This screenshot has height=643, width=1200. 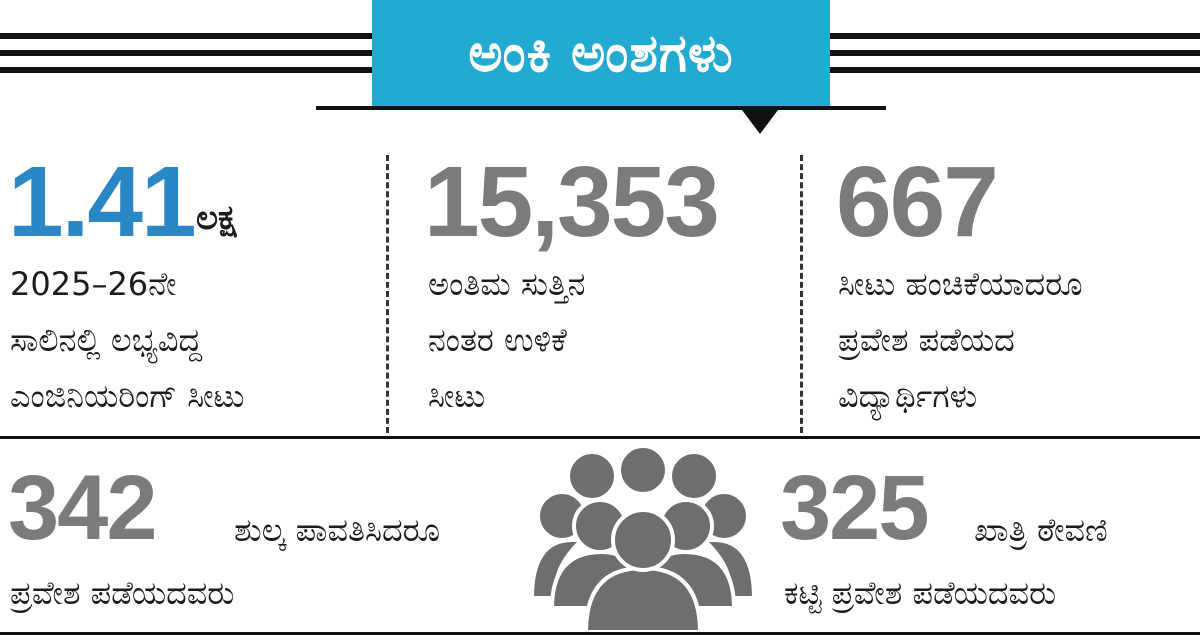 I want to click on stat-number: 1.41, so click(x=102, y=202).